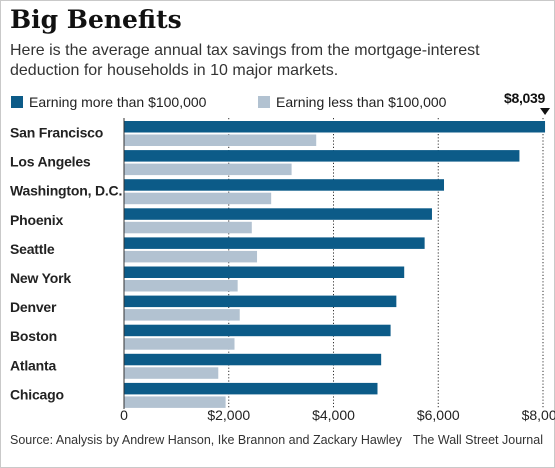 This screenshot has width=555, height=468. What do you see at coordinates (525, 98) in the screenshot?
I see `max-value-annotation: $8,039` at bounding box center [525, 98].